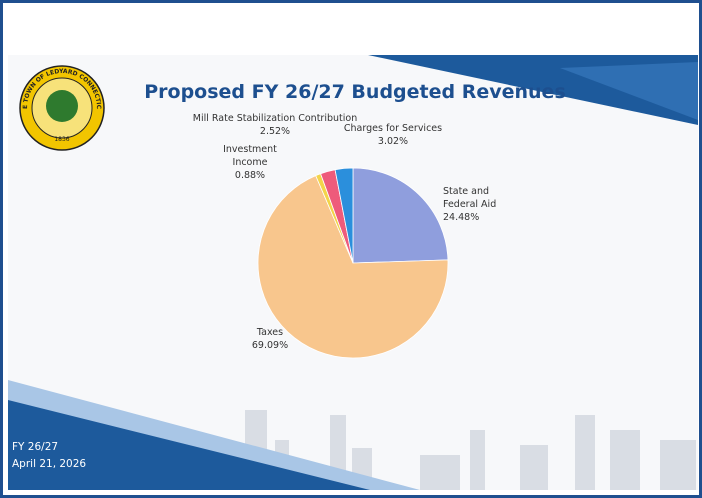 This screenshot has width=702, height=498. What do you see at coordinates (189, 445) in the screenshot?
I see `deco-bottom` at bounding box center [189, 445].